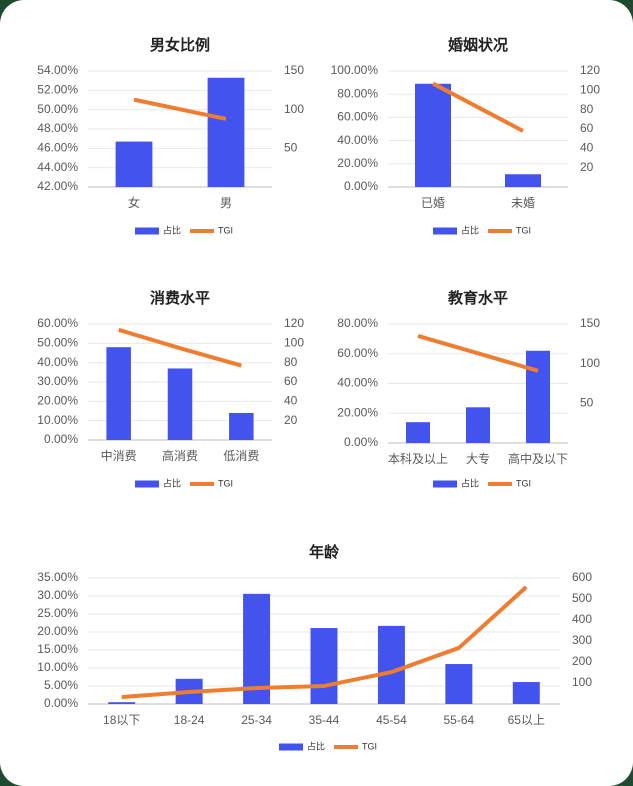  Describe the element at coordinates (226, 203) in the screenshot. I see `x-tick-label: 男` at that location.